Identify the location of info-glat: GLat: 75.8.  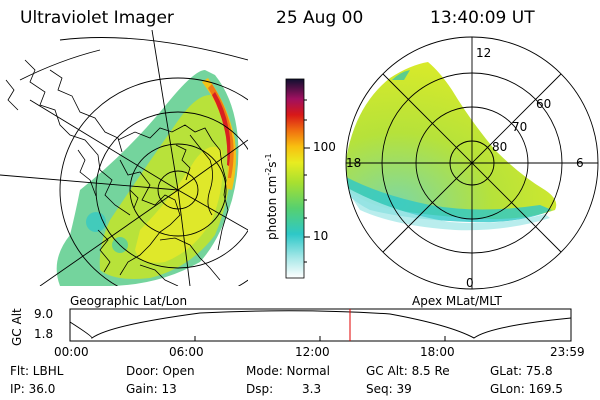
(521, 371).